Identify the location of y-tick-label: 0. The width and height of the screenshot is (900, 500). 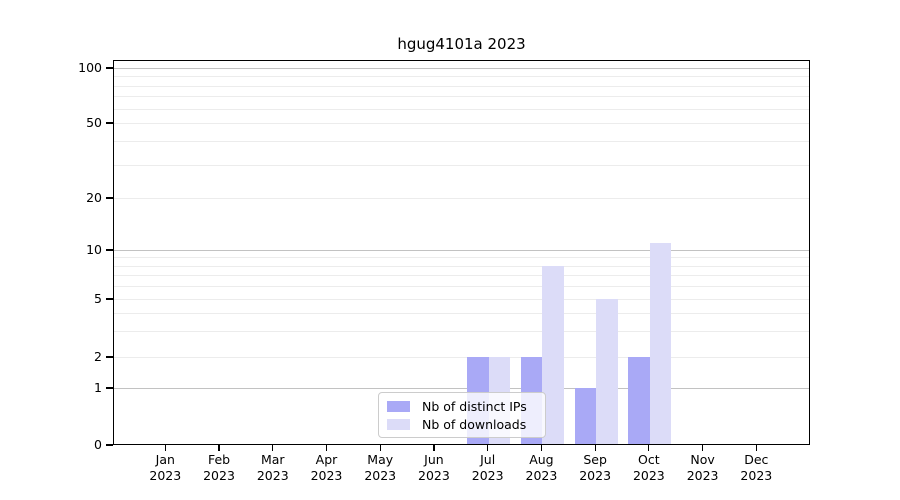
(98, 444).